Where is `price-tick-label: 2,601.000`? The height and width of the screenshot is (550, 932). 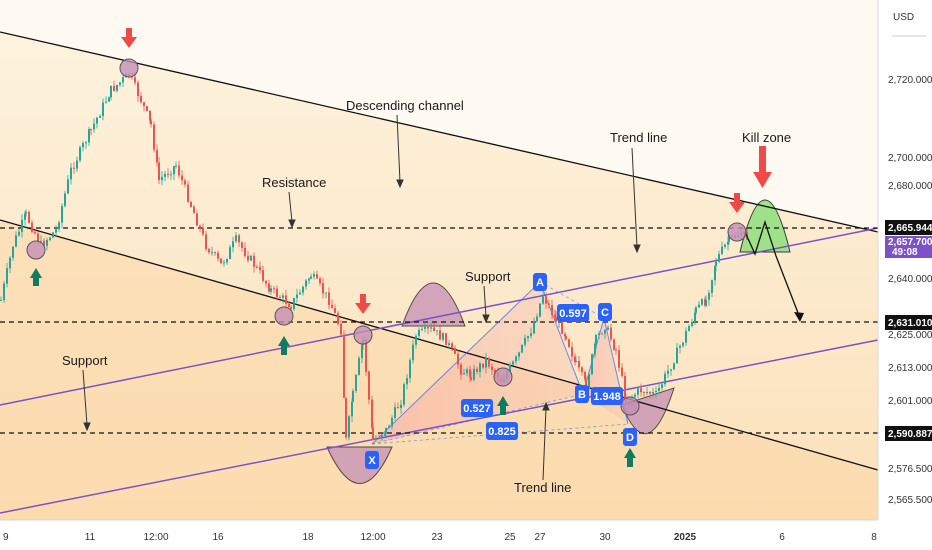
price-tick-label: 2,601.000 is located at coordinates (910, 401).